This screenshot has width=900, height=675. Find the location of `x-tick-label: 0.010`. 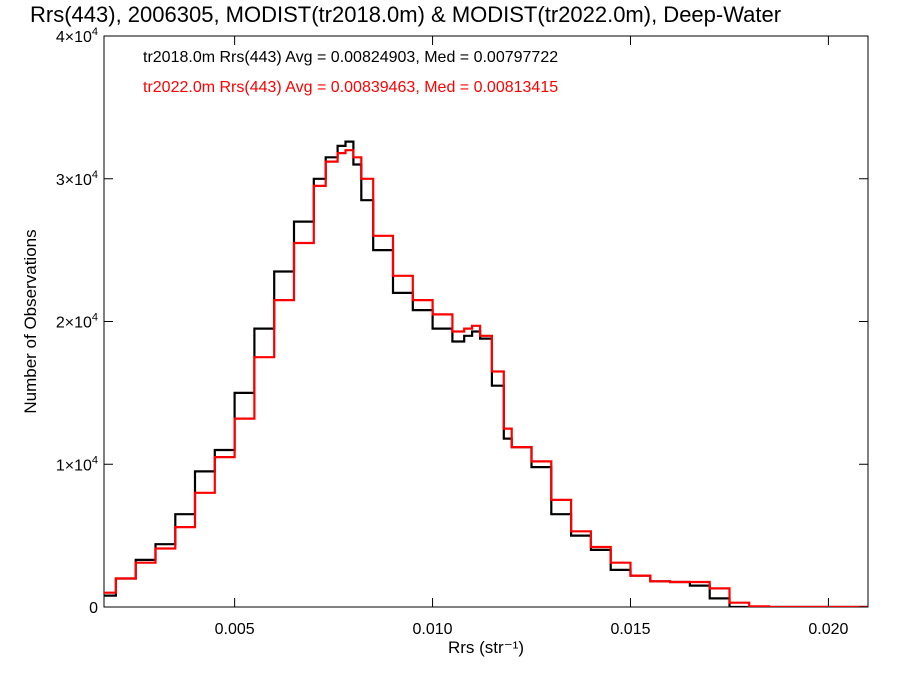

x-tick-label: 0.010 is located at coordinates (433, 629).